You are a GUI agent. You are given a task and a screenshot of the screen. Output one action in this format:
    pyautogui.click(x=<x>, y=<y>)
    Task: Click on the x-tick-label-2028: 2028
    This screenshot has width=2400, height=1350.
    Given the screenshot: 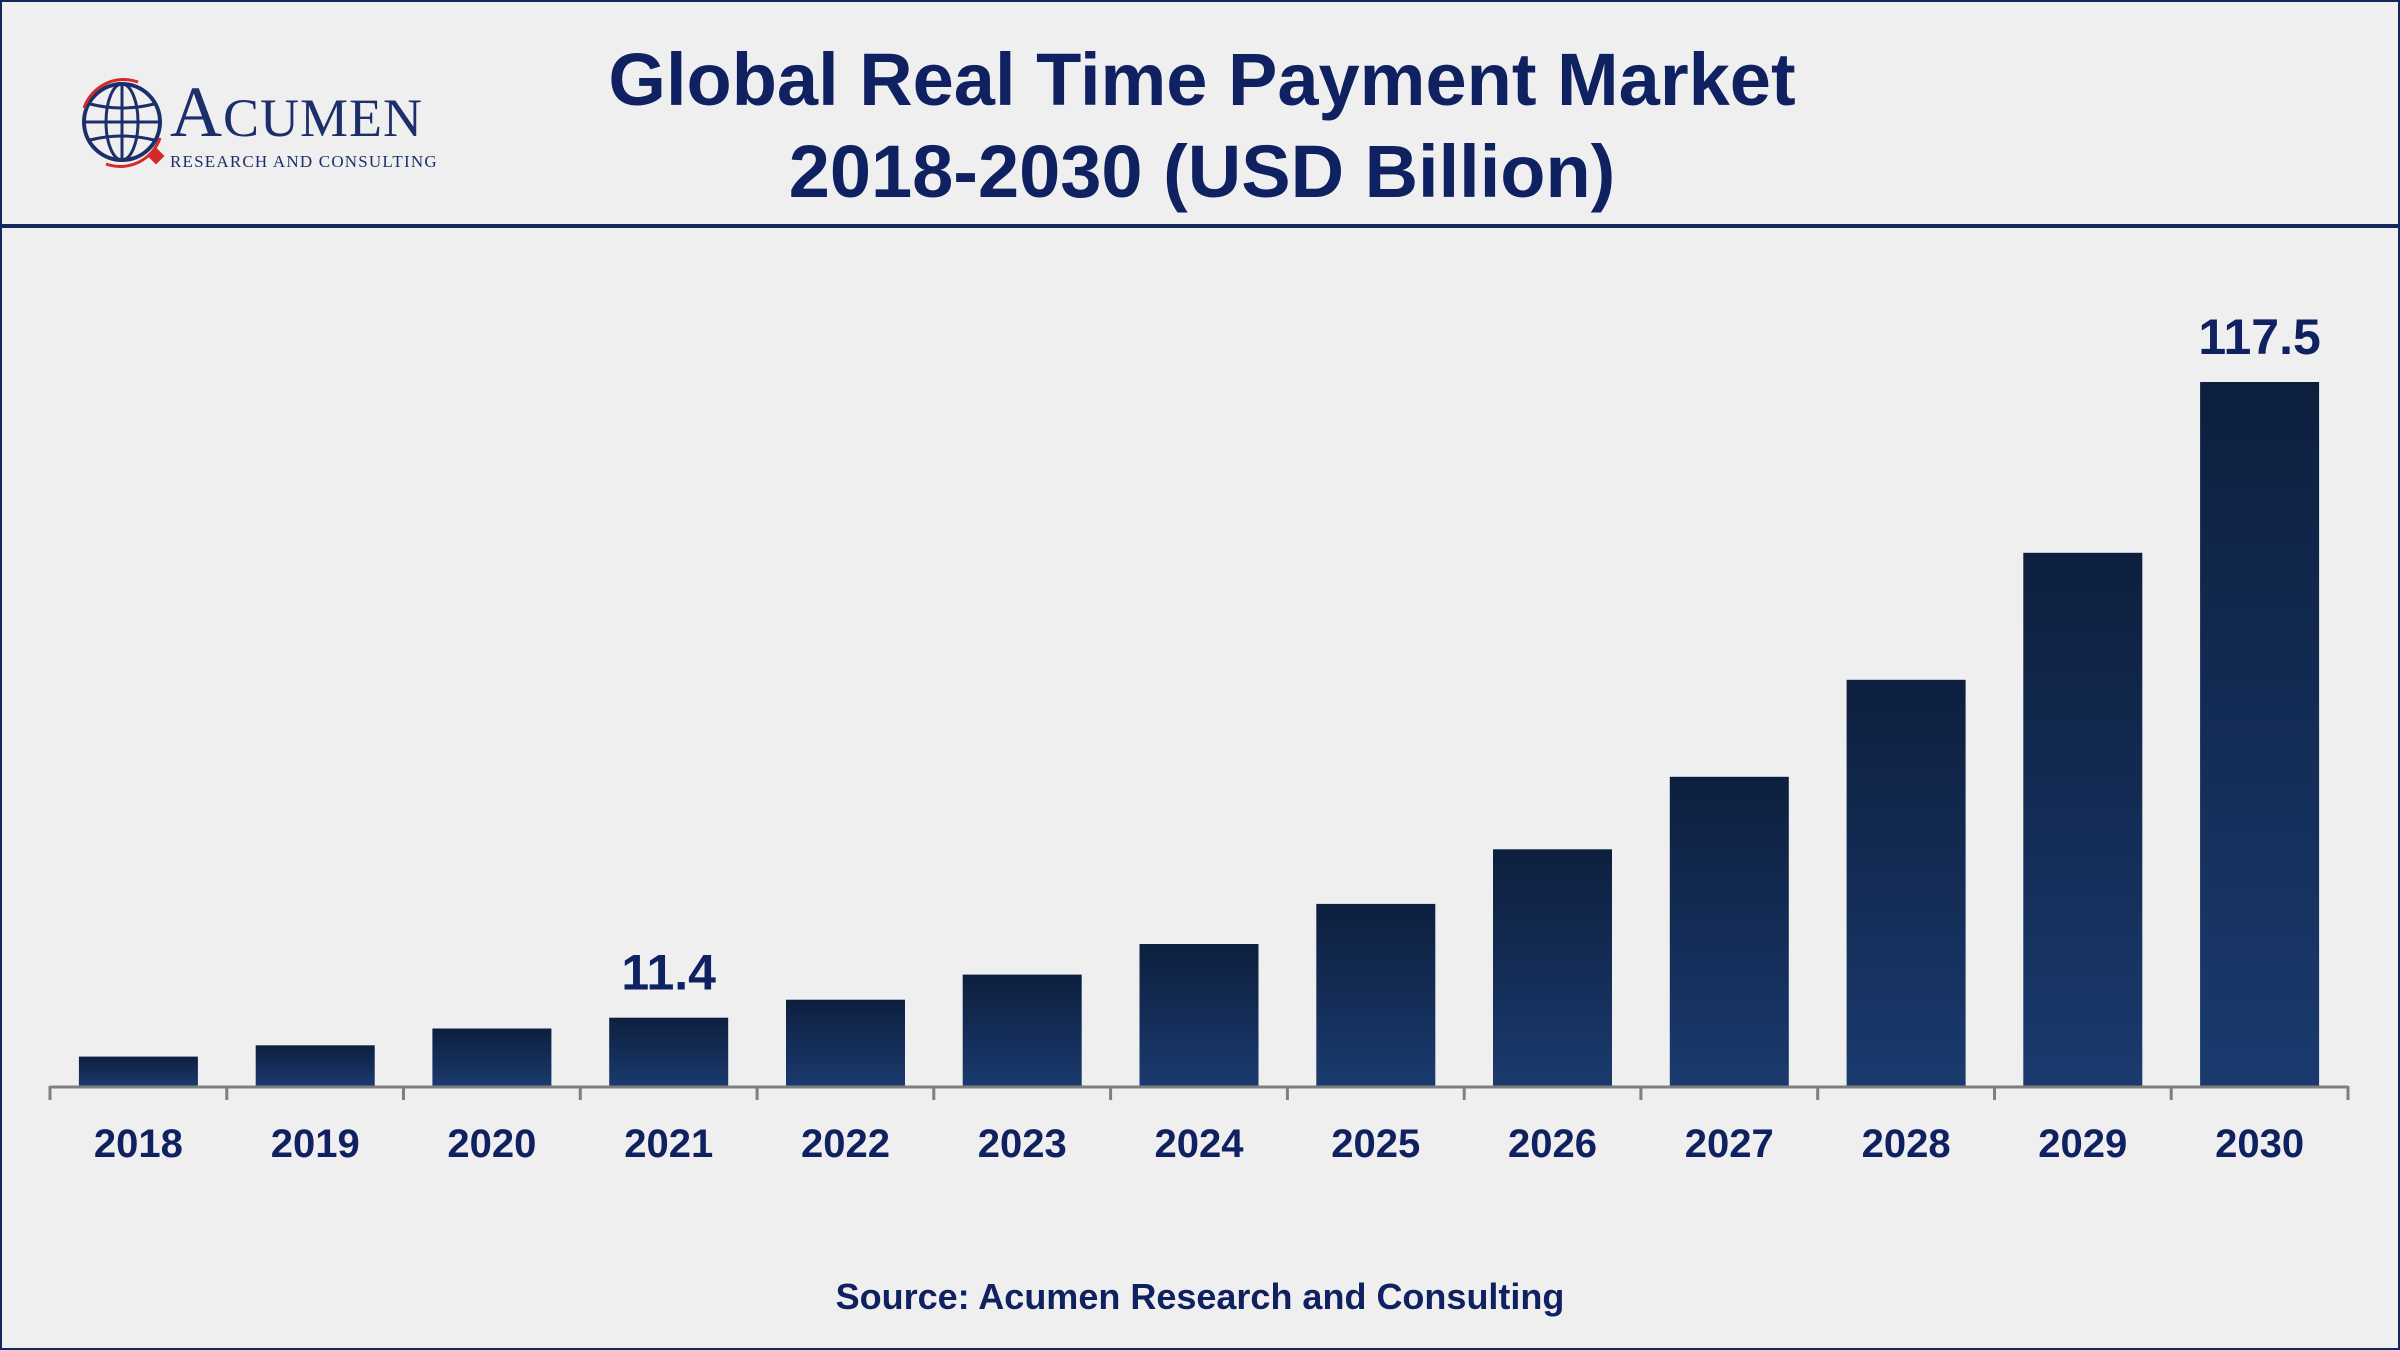 What is the action you would take?
    pyautogui.click(x=1906, y=1144)
    